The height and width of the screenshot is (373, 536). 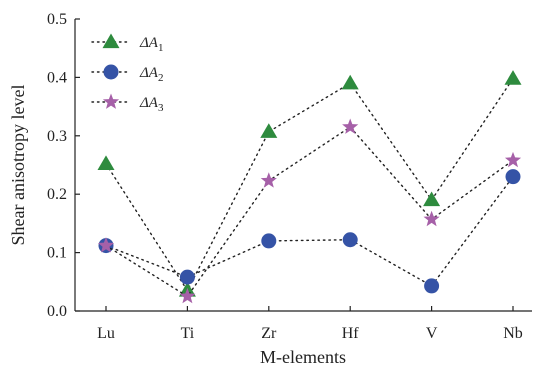 I want to click on legend-marker-triangle, so click(x=111, y=41).